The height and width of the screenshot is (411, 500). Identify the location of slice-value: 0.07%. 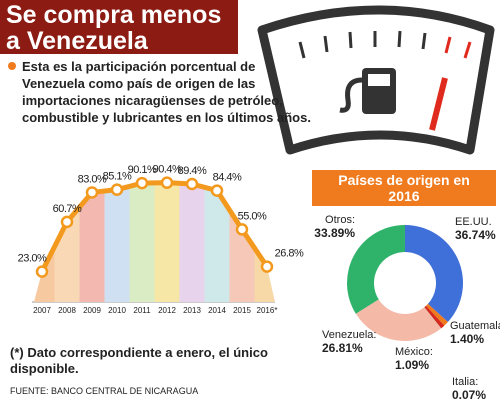
(469, 395).